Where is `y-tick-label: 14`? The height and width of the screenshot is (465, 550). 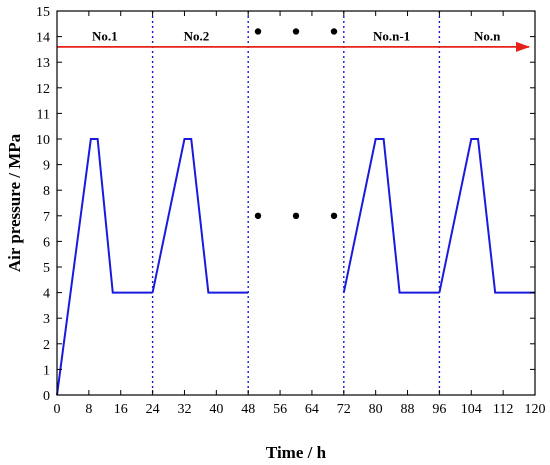 y-tick-label: 14 is located at coordinates (43, 38).